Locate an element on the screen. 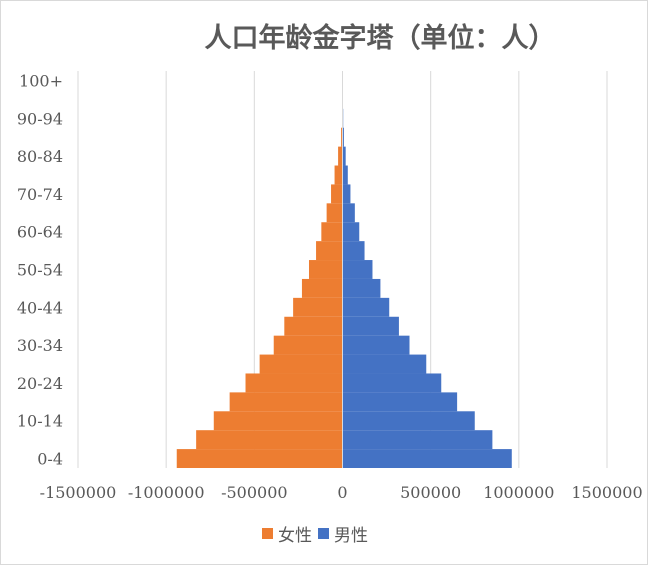  legend: 女性 男性 is located at coordinates (318, 533).